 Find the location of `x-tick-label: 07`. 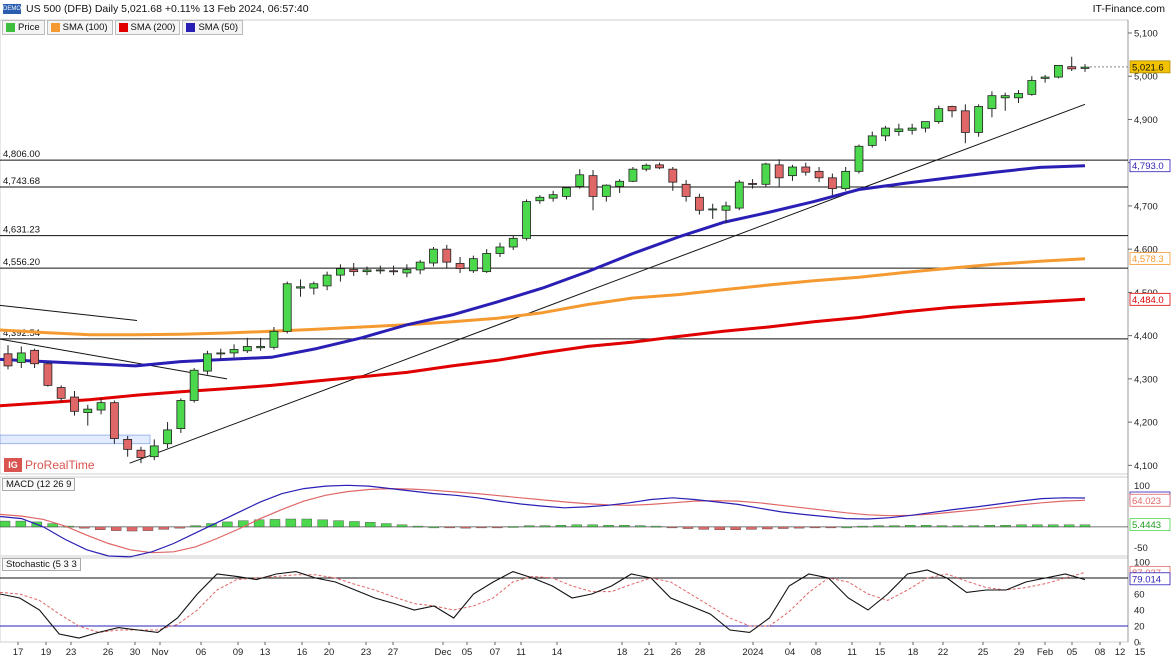

x-tick-label: 07 is located at coordinates (495, 652).